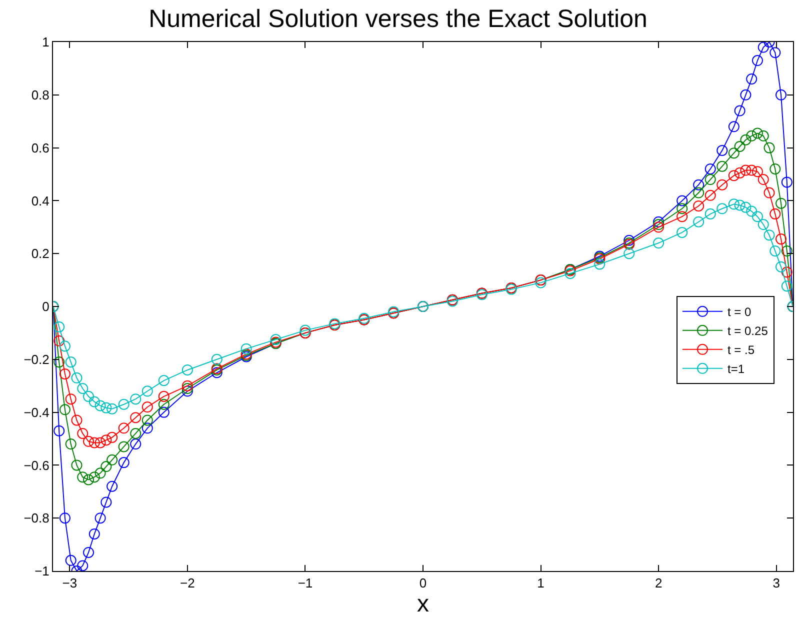  Describe the element at coordinates (37, 518) in the screenshot. I see `y-tick-label: −0.8` at that location.